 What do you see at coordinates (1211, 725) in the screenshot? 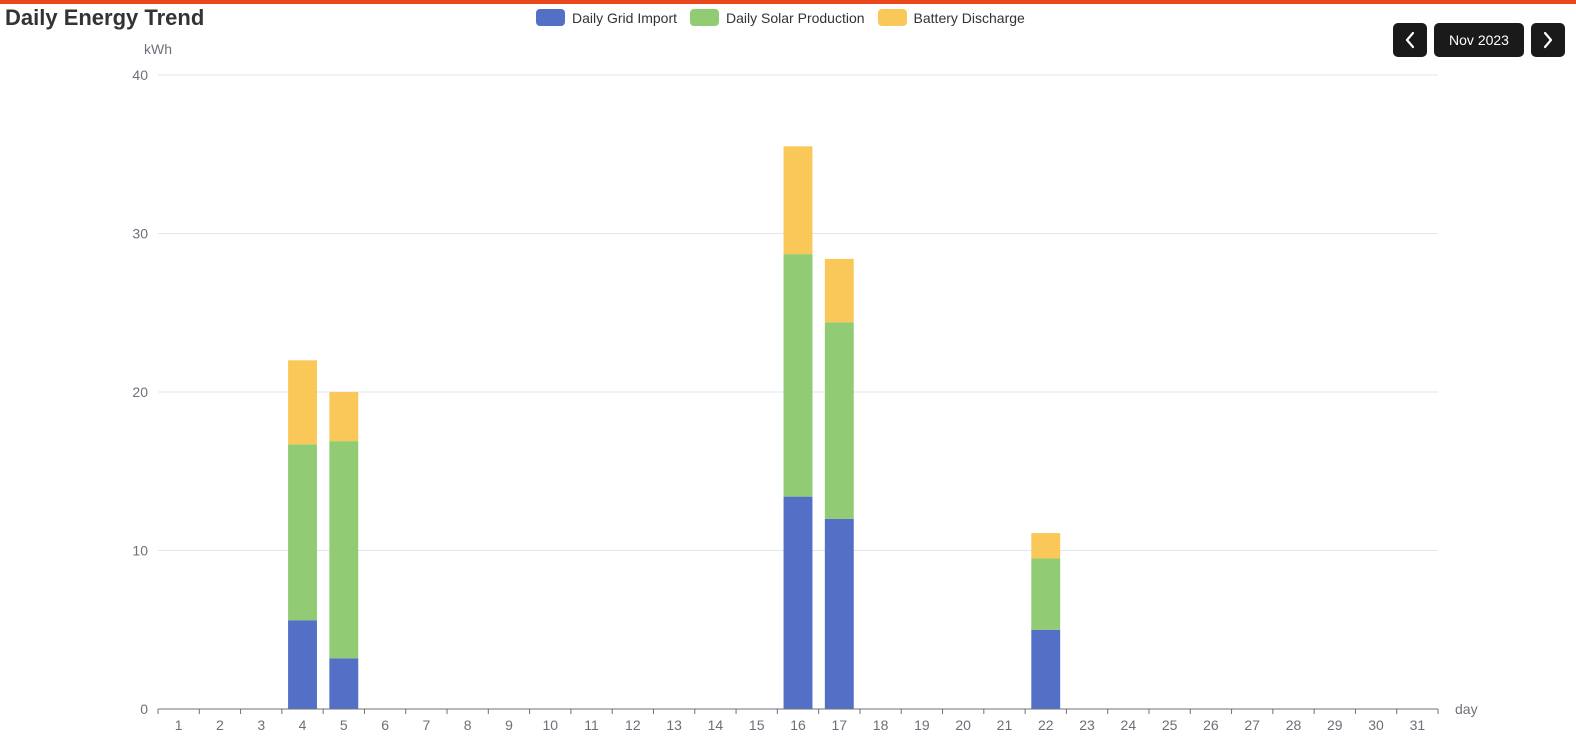
I see `x-tick-label: 26` at bounding box center [1211, 725].